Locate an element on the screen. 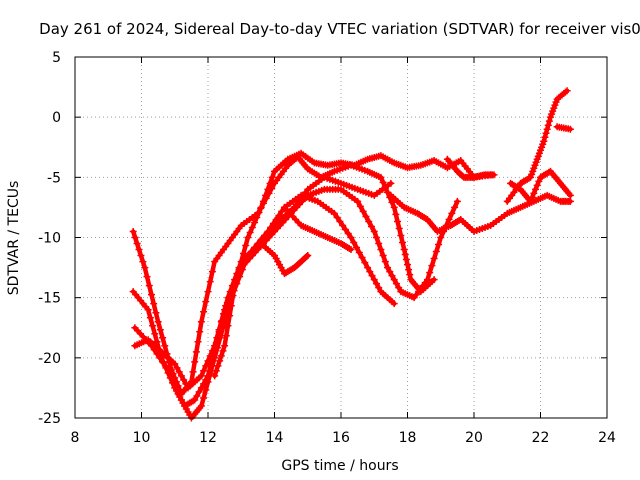 This screenshot has height=480, width=640. y-axis-label: SDTVAR / TECUs is located at coordinates (14, 238).